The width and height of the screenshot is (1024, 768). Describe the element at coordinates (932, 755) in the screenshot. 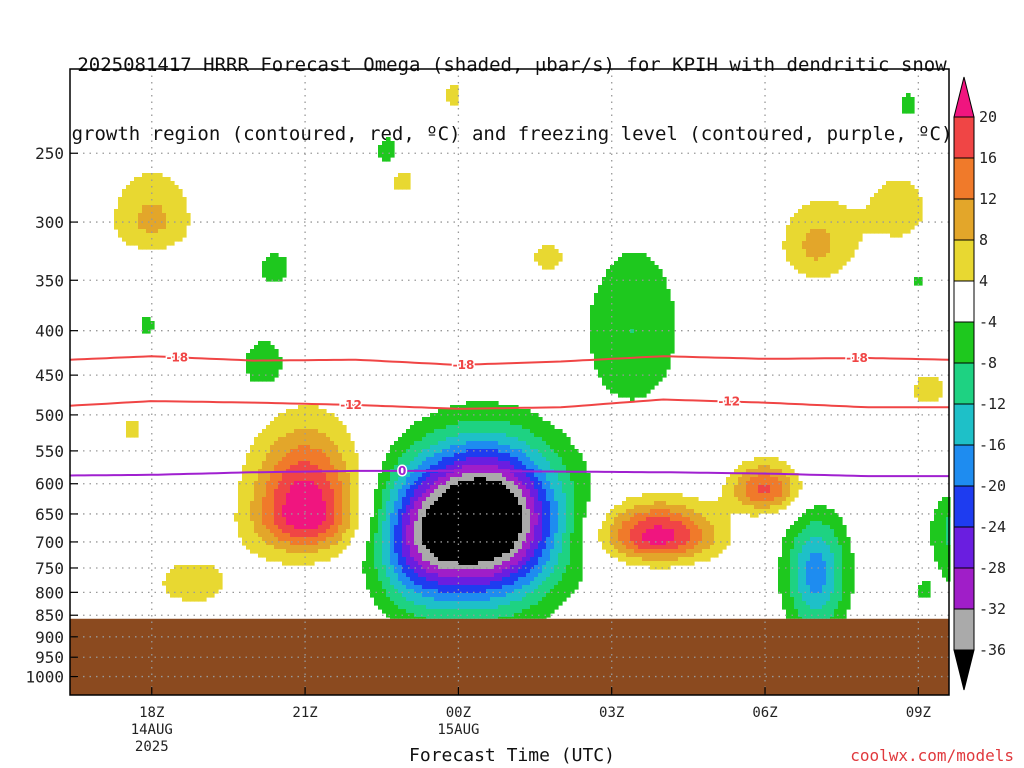

I see `credit-link: coolwx.com/models` at that location.